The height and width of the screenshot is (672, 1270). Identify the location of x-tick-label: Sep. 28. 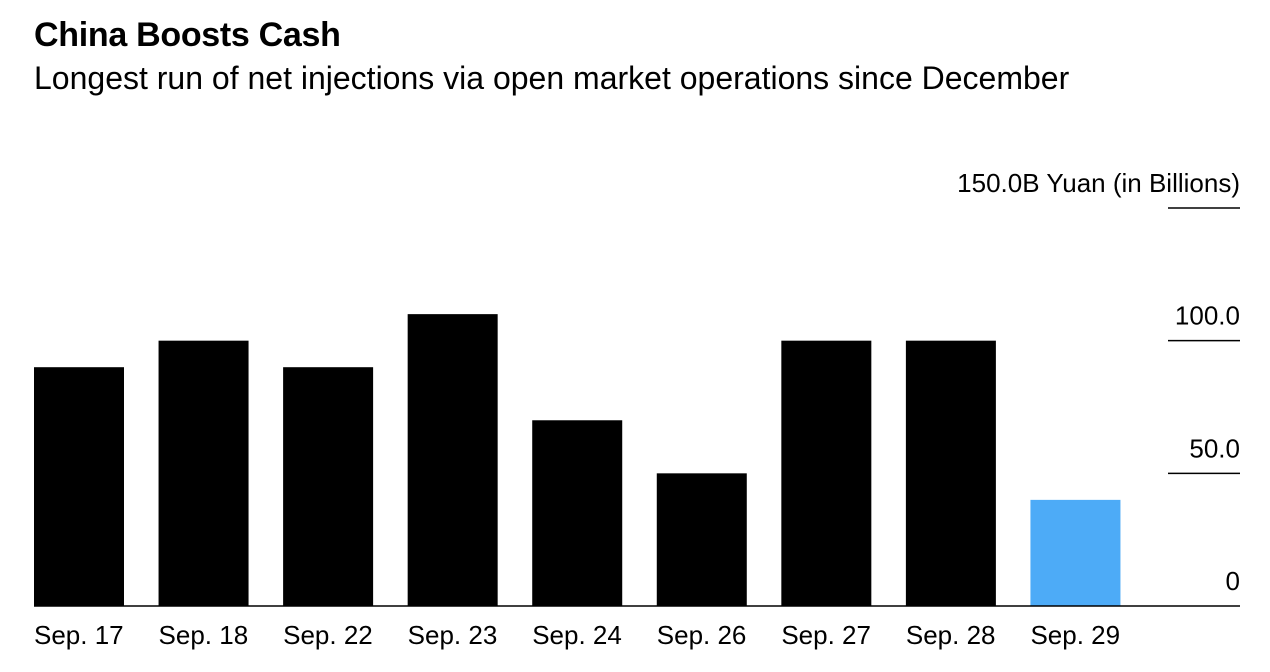
(951, 635).